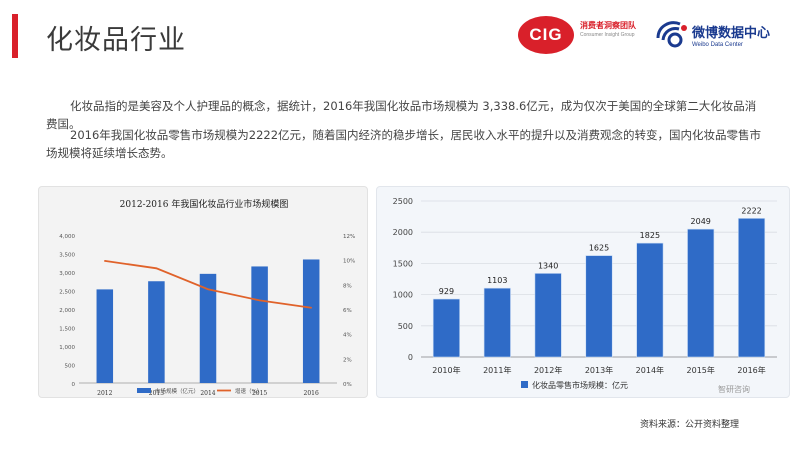 The image size is (800, 450). I want to click on x-tick-label: 2016年, so click(751, 370).